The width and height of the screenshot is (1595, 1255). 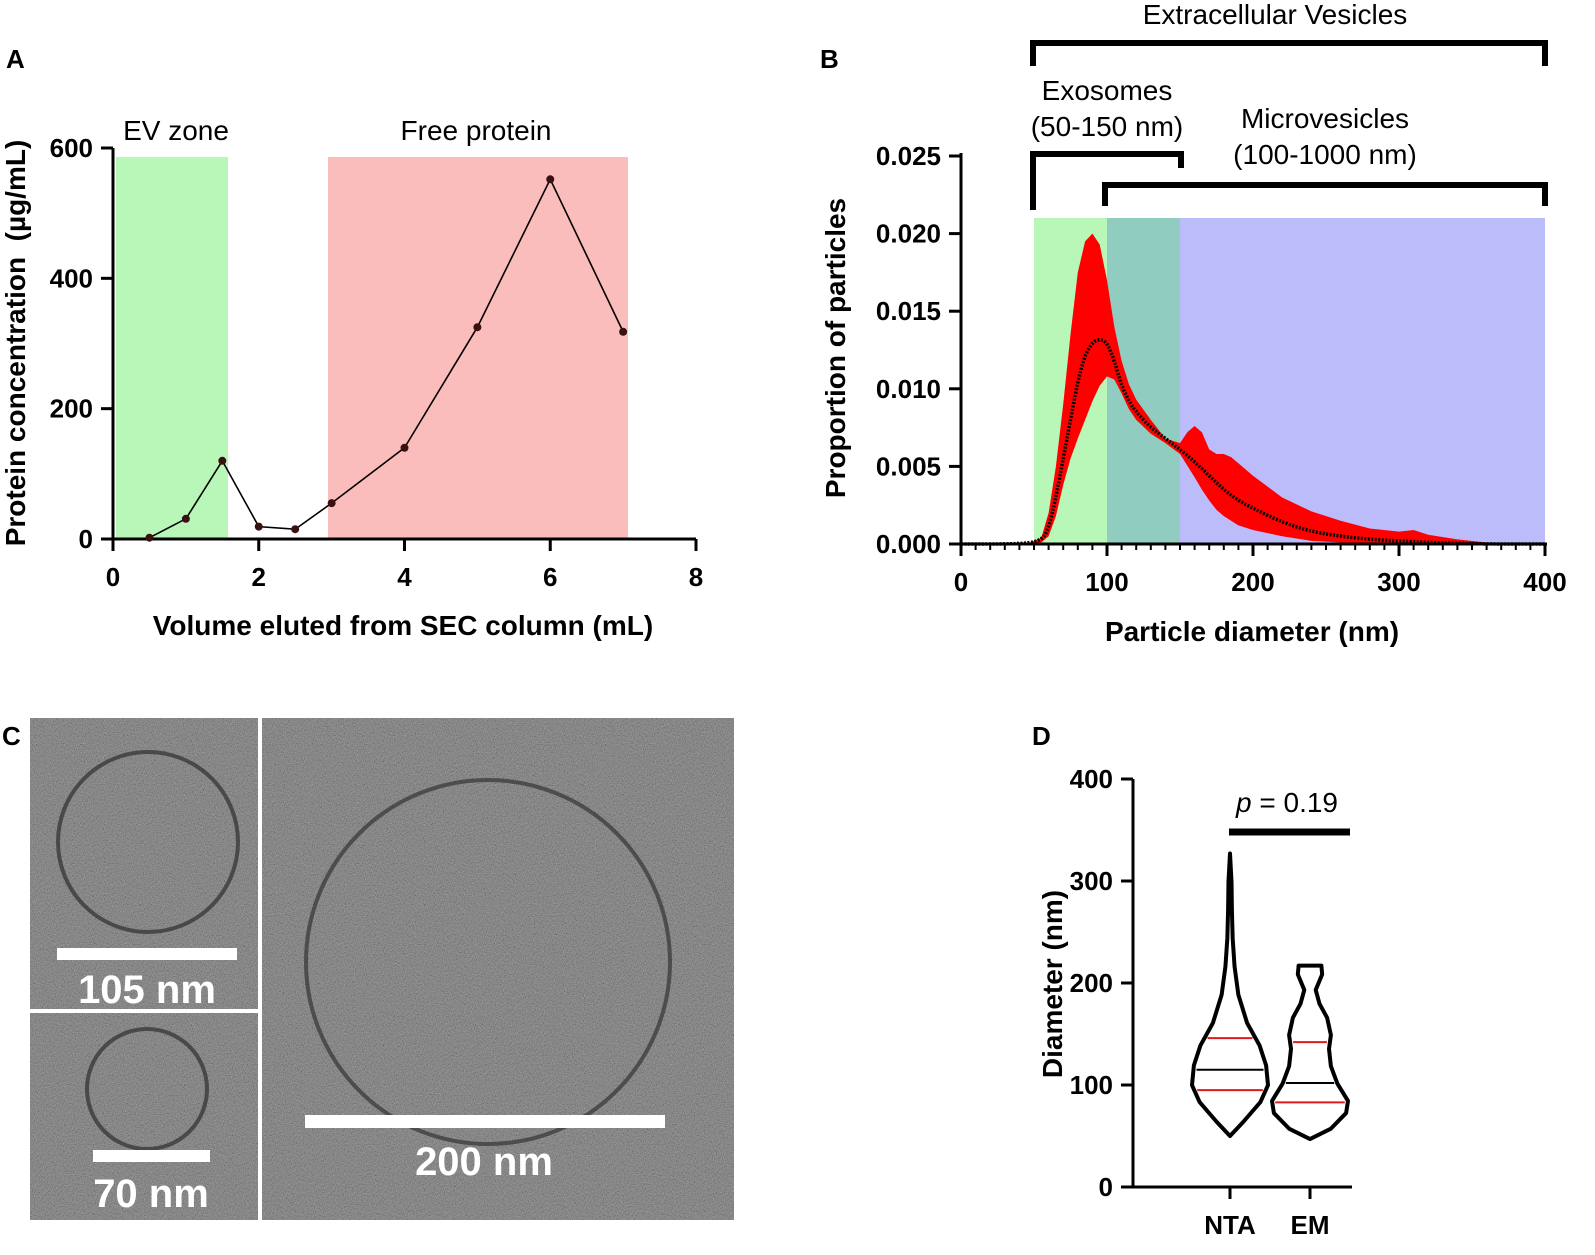 I want to click on ev-zone-region, so click(x=172, y=348).